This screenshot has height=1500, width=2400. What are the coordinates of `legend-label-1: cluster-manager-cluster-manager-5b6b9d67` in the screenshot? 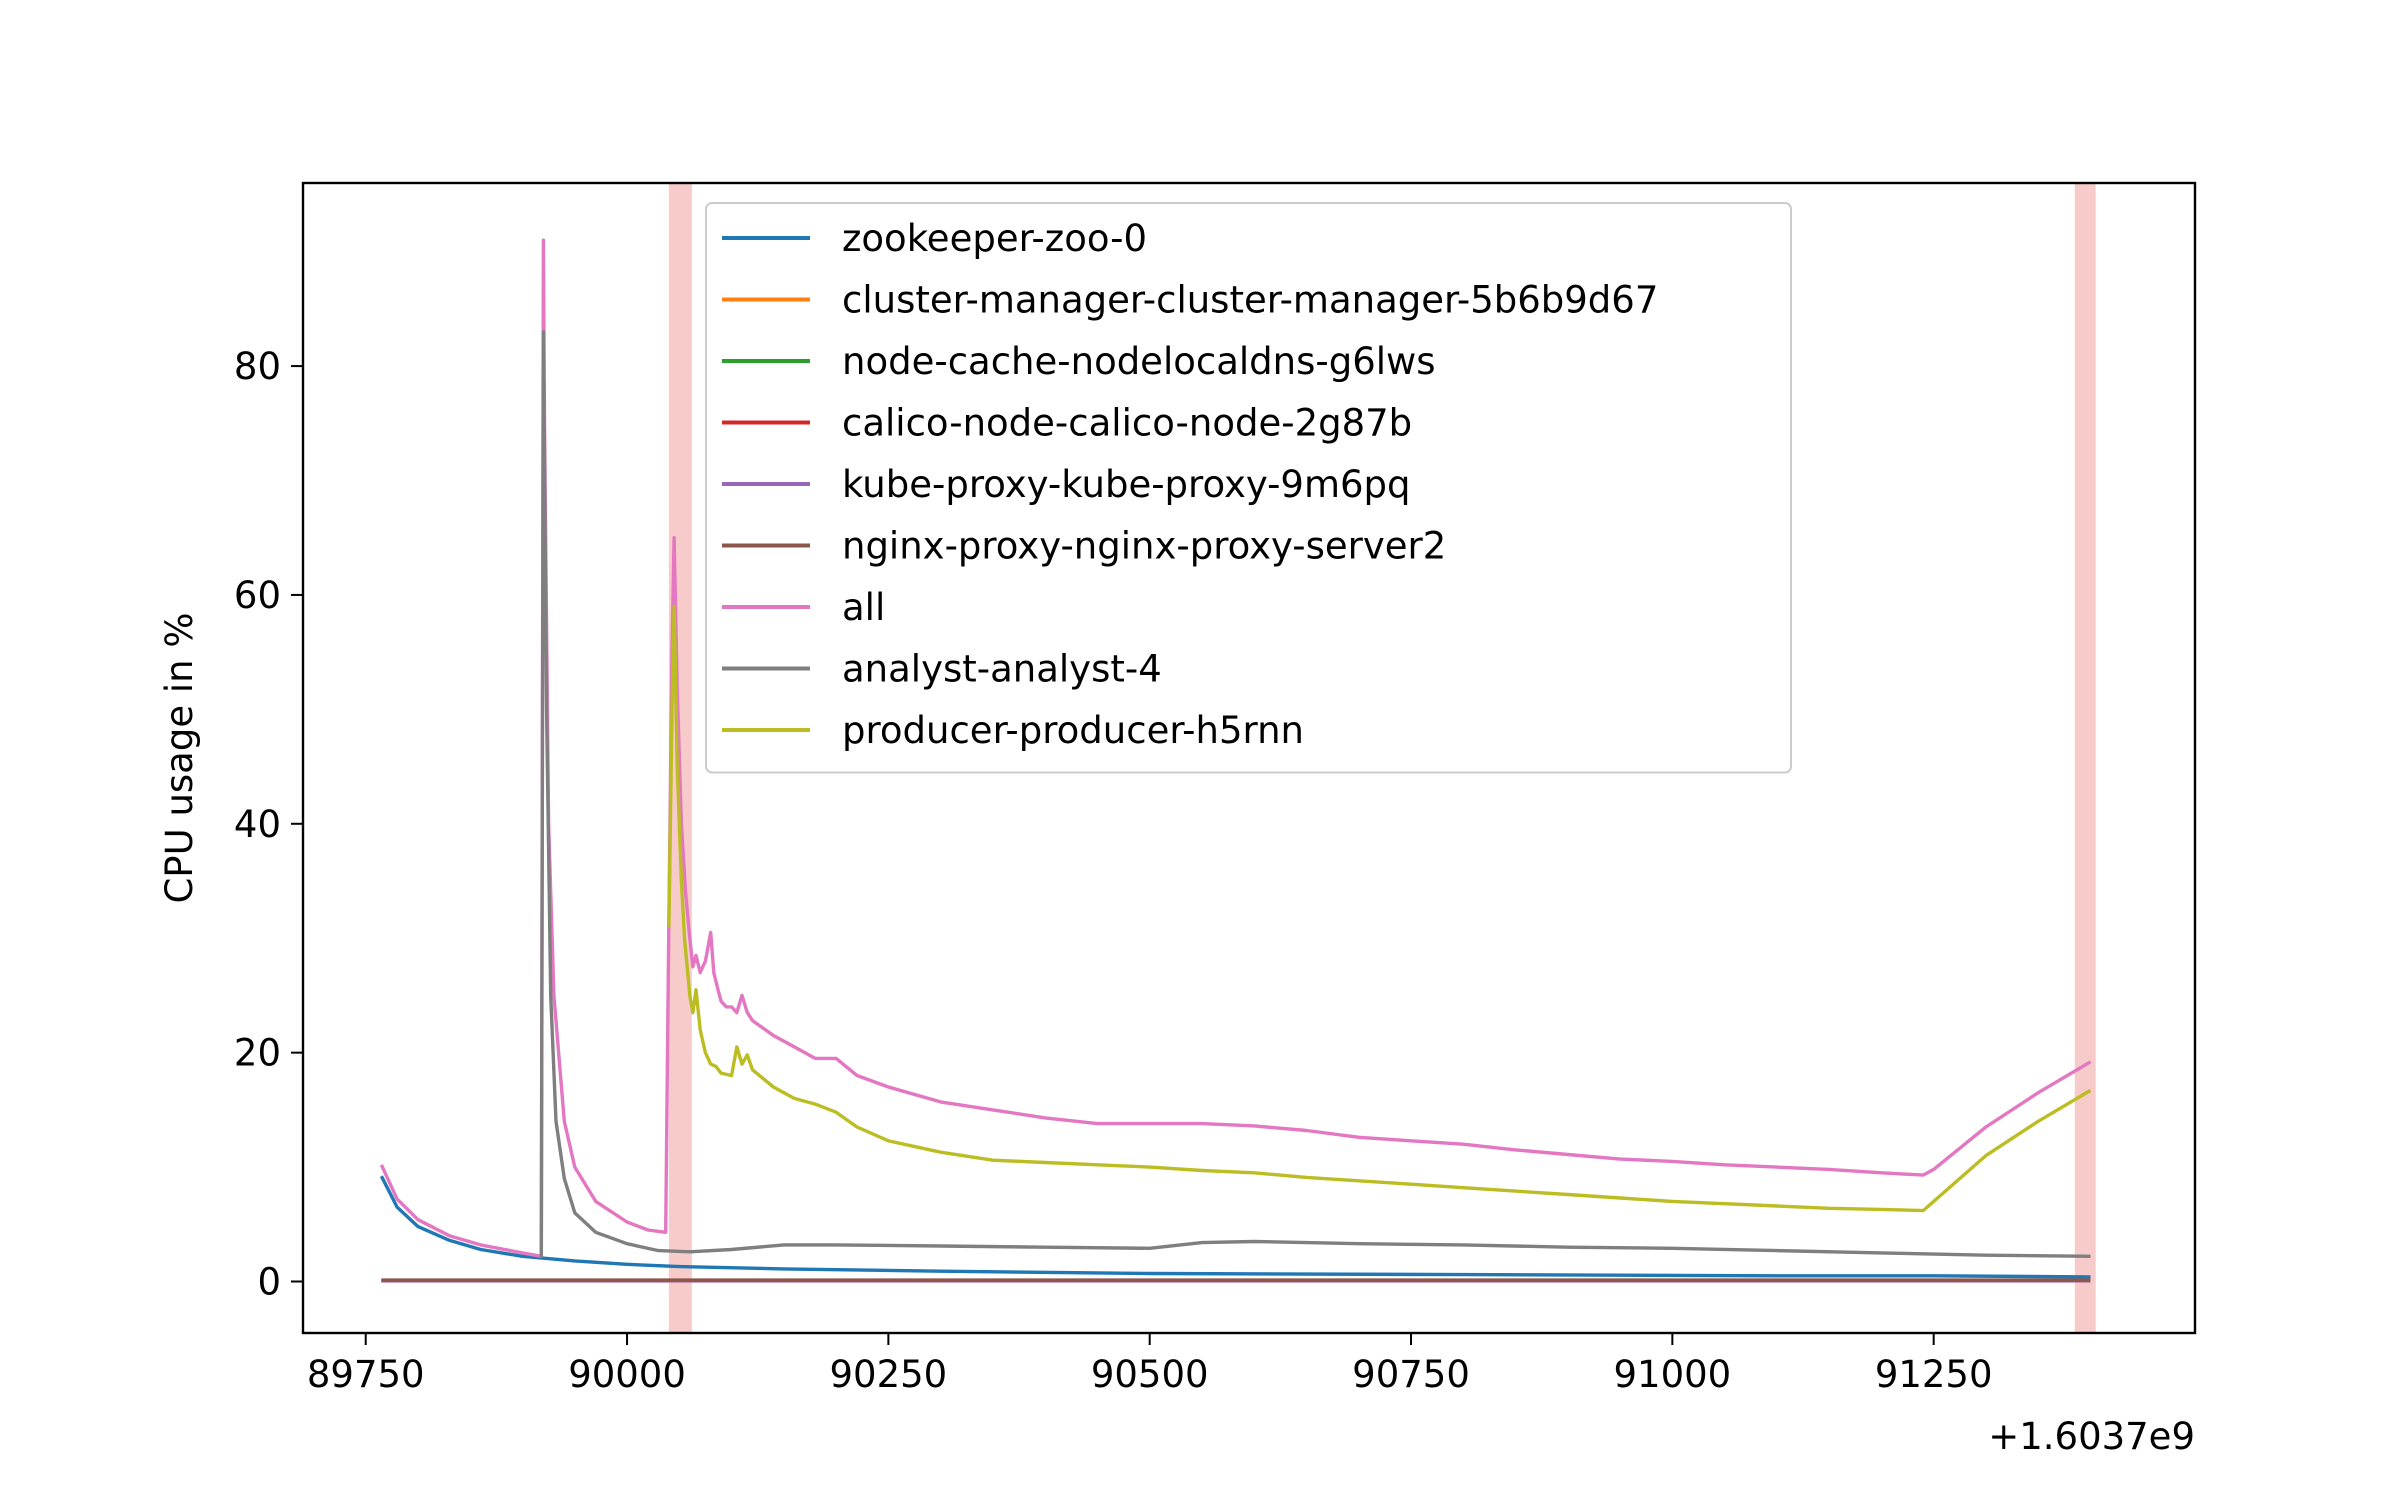 It's located at (1250, 300).